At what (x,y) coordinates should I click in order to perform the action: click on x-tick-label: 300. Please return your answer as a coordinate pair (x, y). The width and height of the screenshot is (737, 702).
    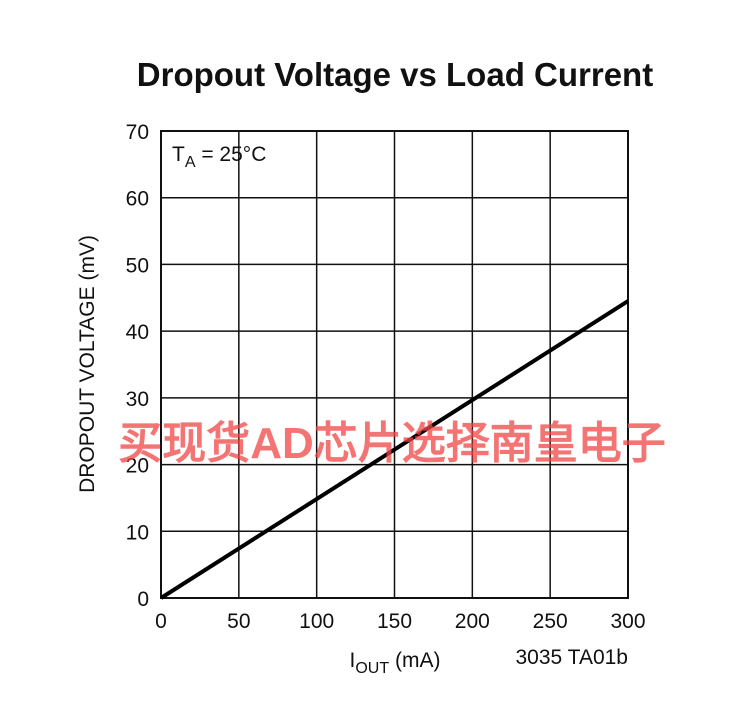
    Looking at the image, I should click on (627, 621).